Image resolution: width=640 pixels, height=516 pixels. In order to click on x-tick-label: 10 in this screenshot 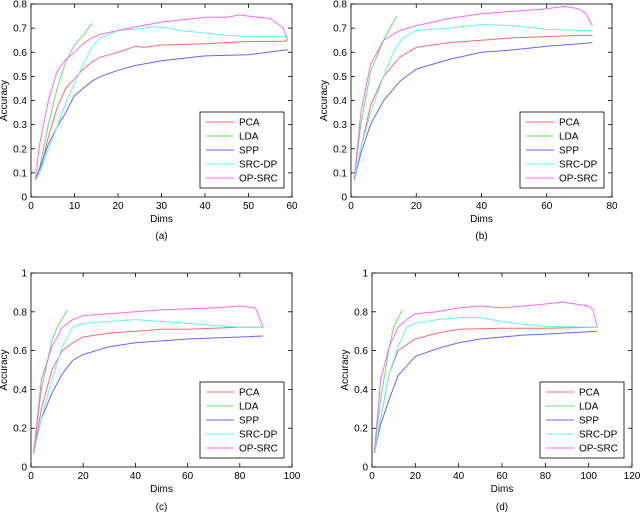, I will do `click(75, 206)`.